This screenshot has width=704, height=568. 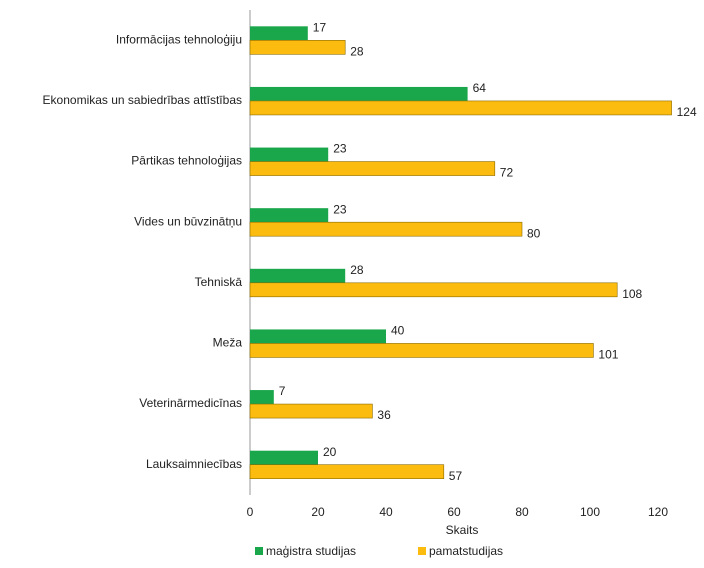 I want to click on value-label: 108, so click(x=632, y=294).